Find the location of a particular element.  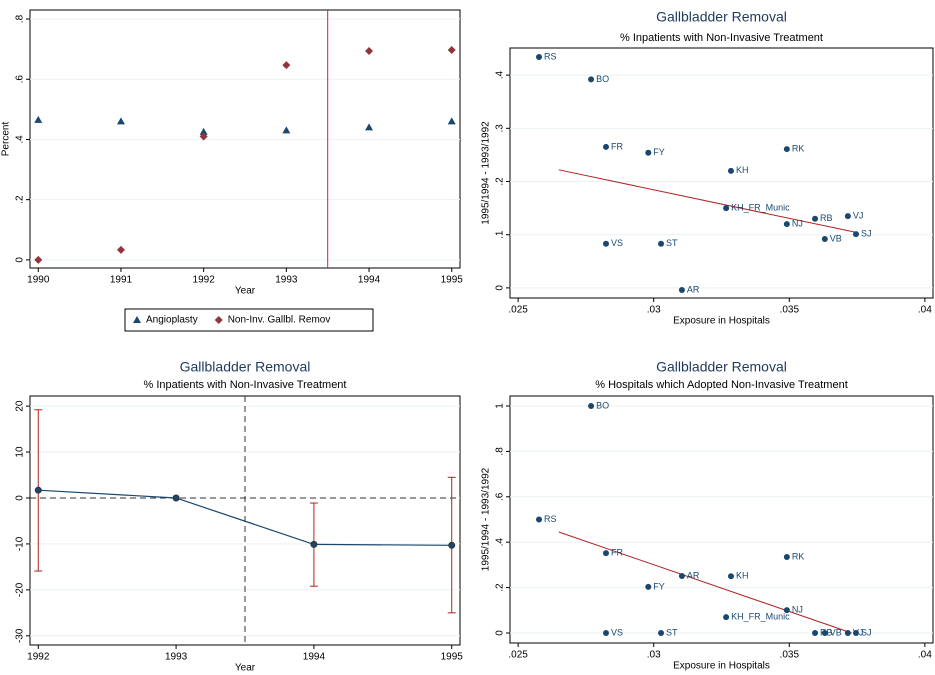

legend-box is located at coordinates (249, 320).